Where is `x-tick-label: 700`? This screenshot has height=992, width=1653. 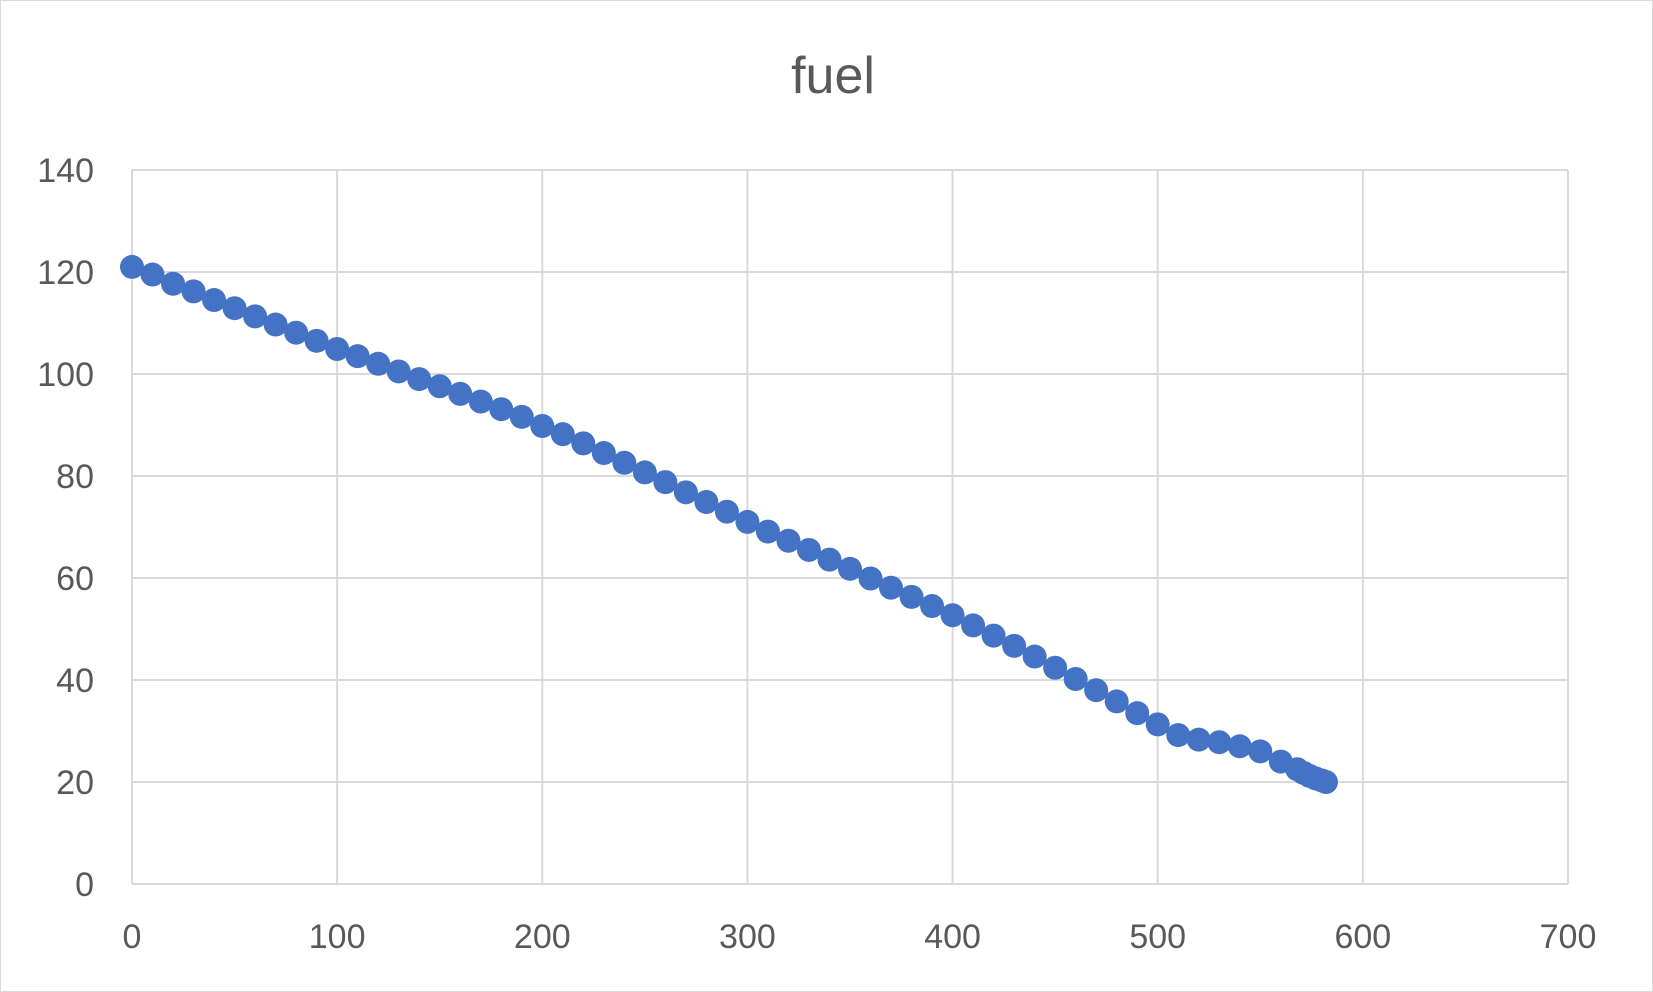
x-tick-label: 700 is located at coordinates (1568, 937).